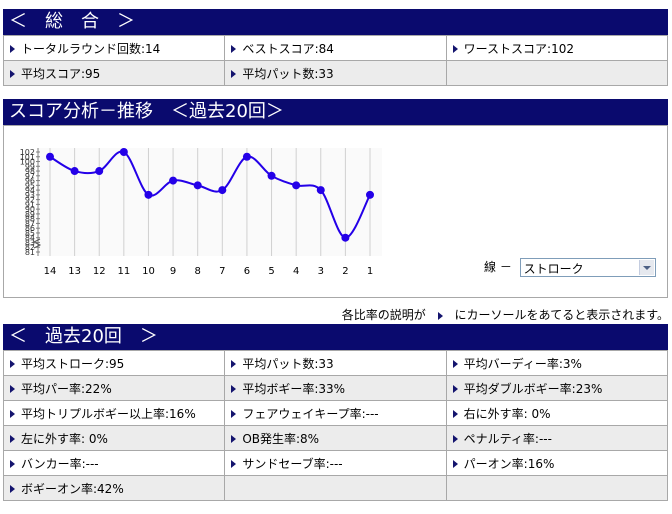 This screenshot has height=514, width=672. Describe the element at coordinates (114, 463) in the screenshot. I see `stat-cell: バンカー率:---` at that location.